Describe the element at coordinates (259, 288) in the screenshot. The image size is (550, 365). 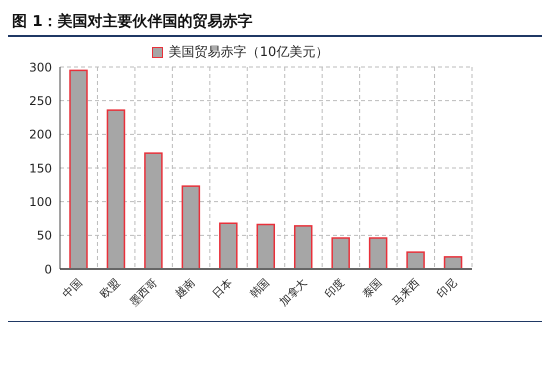
I see `x-tick-label: 韩国` at that location.